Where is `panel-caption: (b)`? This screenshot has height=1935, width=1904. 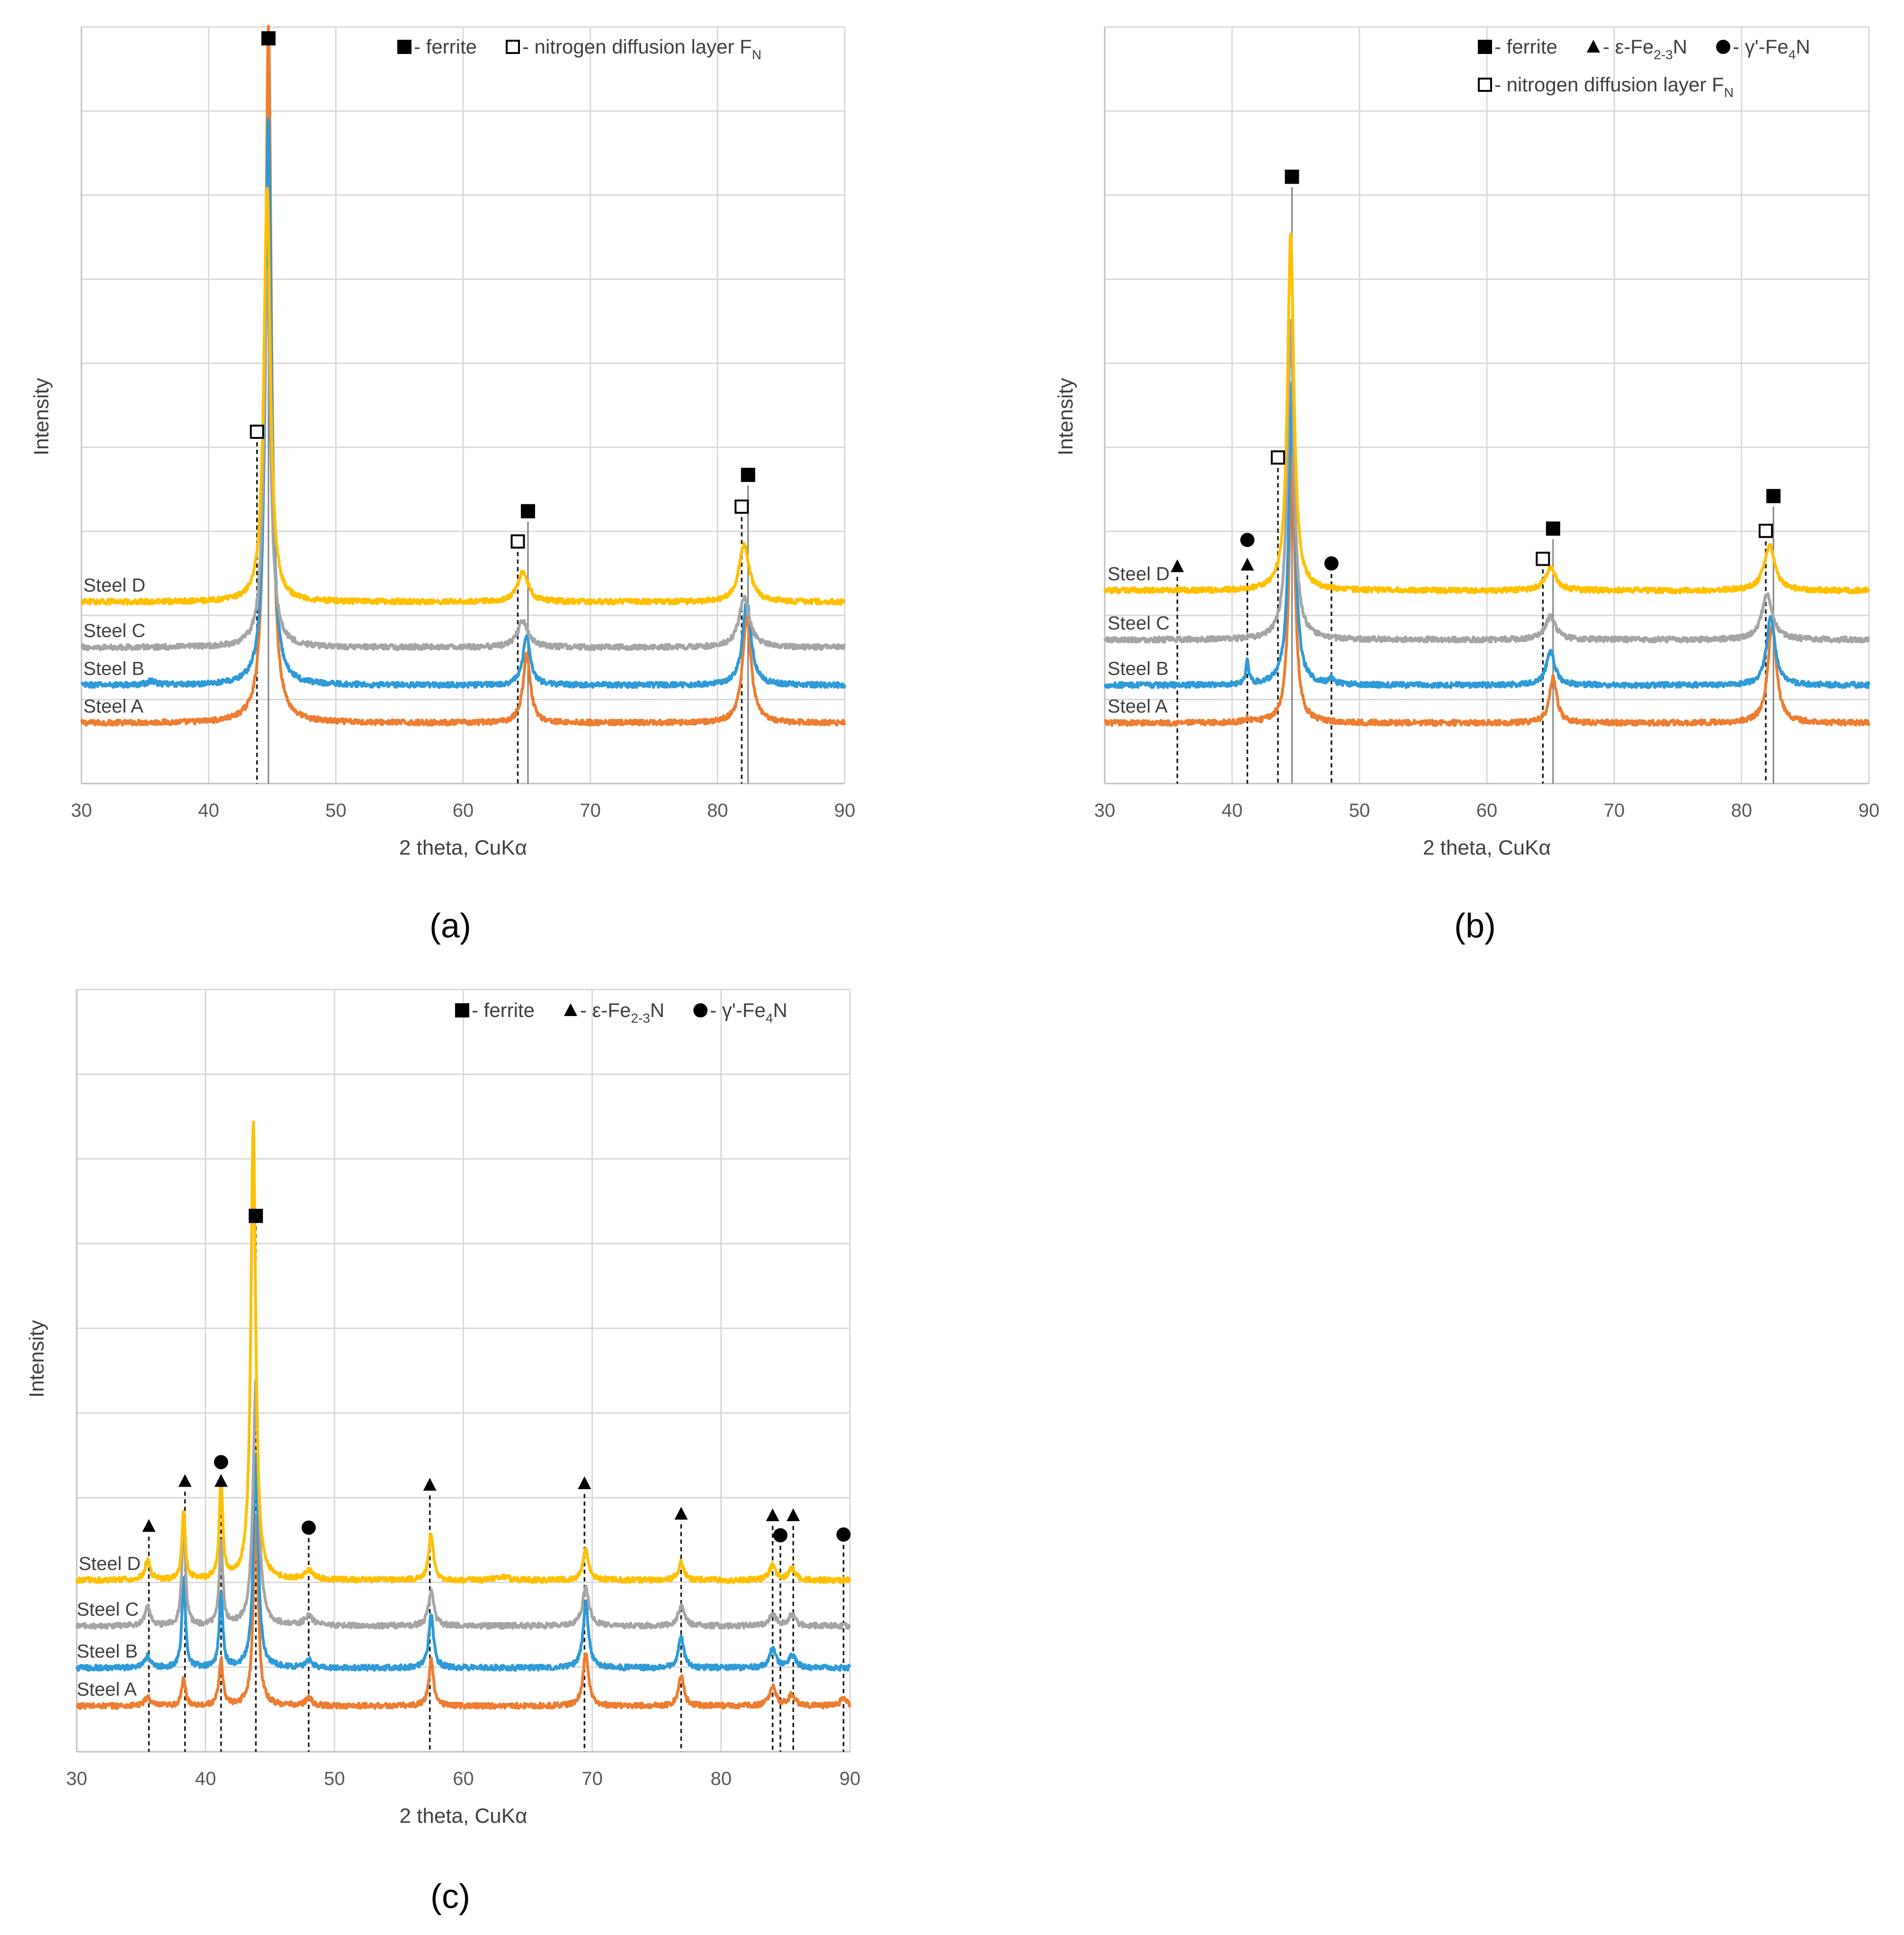
panel-caption: (b) is located at coordinates (1475, 926).